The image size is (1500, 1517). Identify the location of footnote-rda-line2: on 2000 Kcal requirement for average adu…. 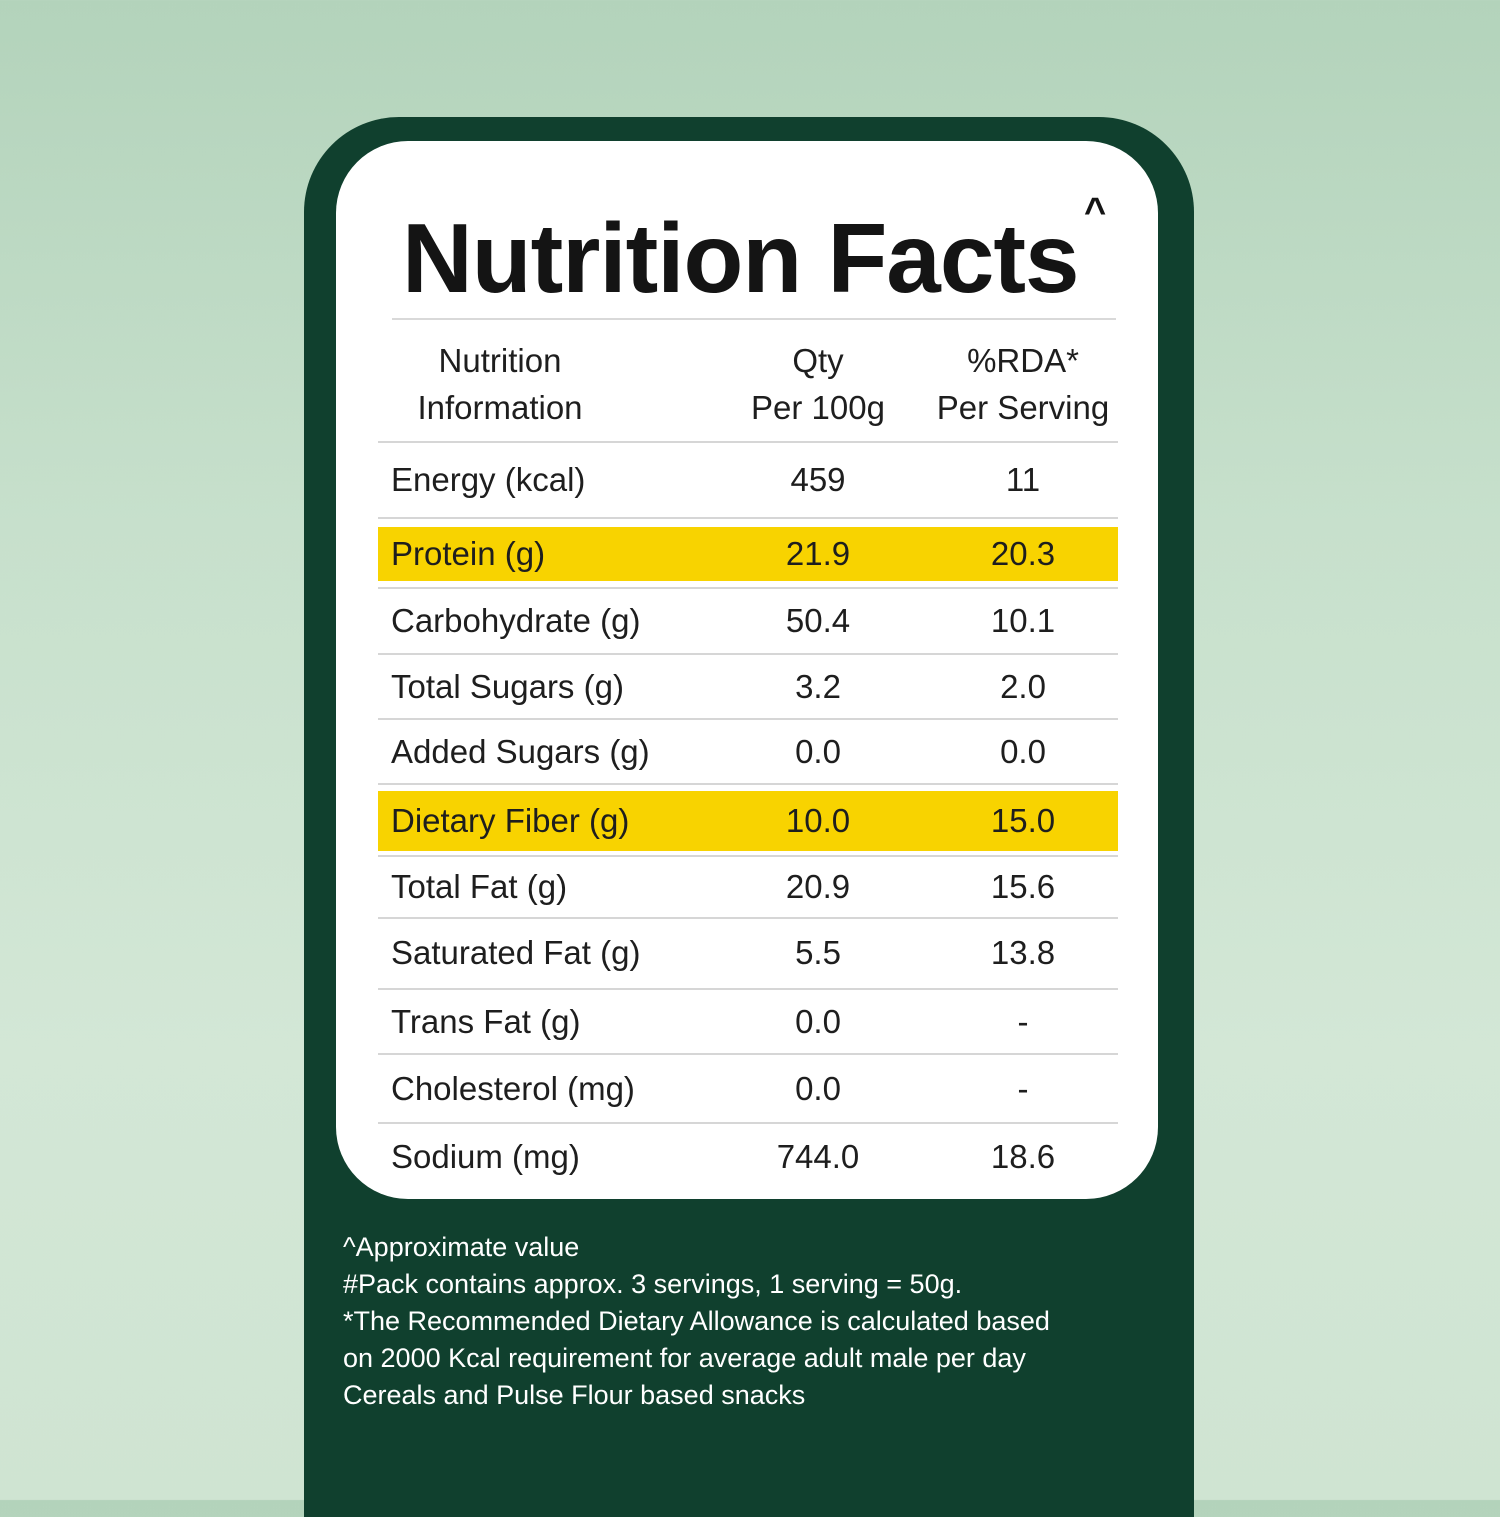
(684, 1358).